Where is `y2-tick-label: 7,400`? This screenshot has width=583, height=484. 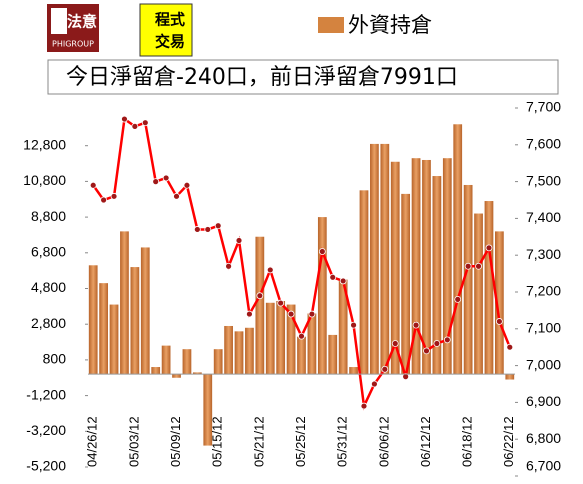 y2-tick-label: 7,400 is located at coordinates (543, 217).